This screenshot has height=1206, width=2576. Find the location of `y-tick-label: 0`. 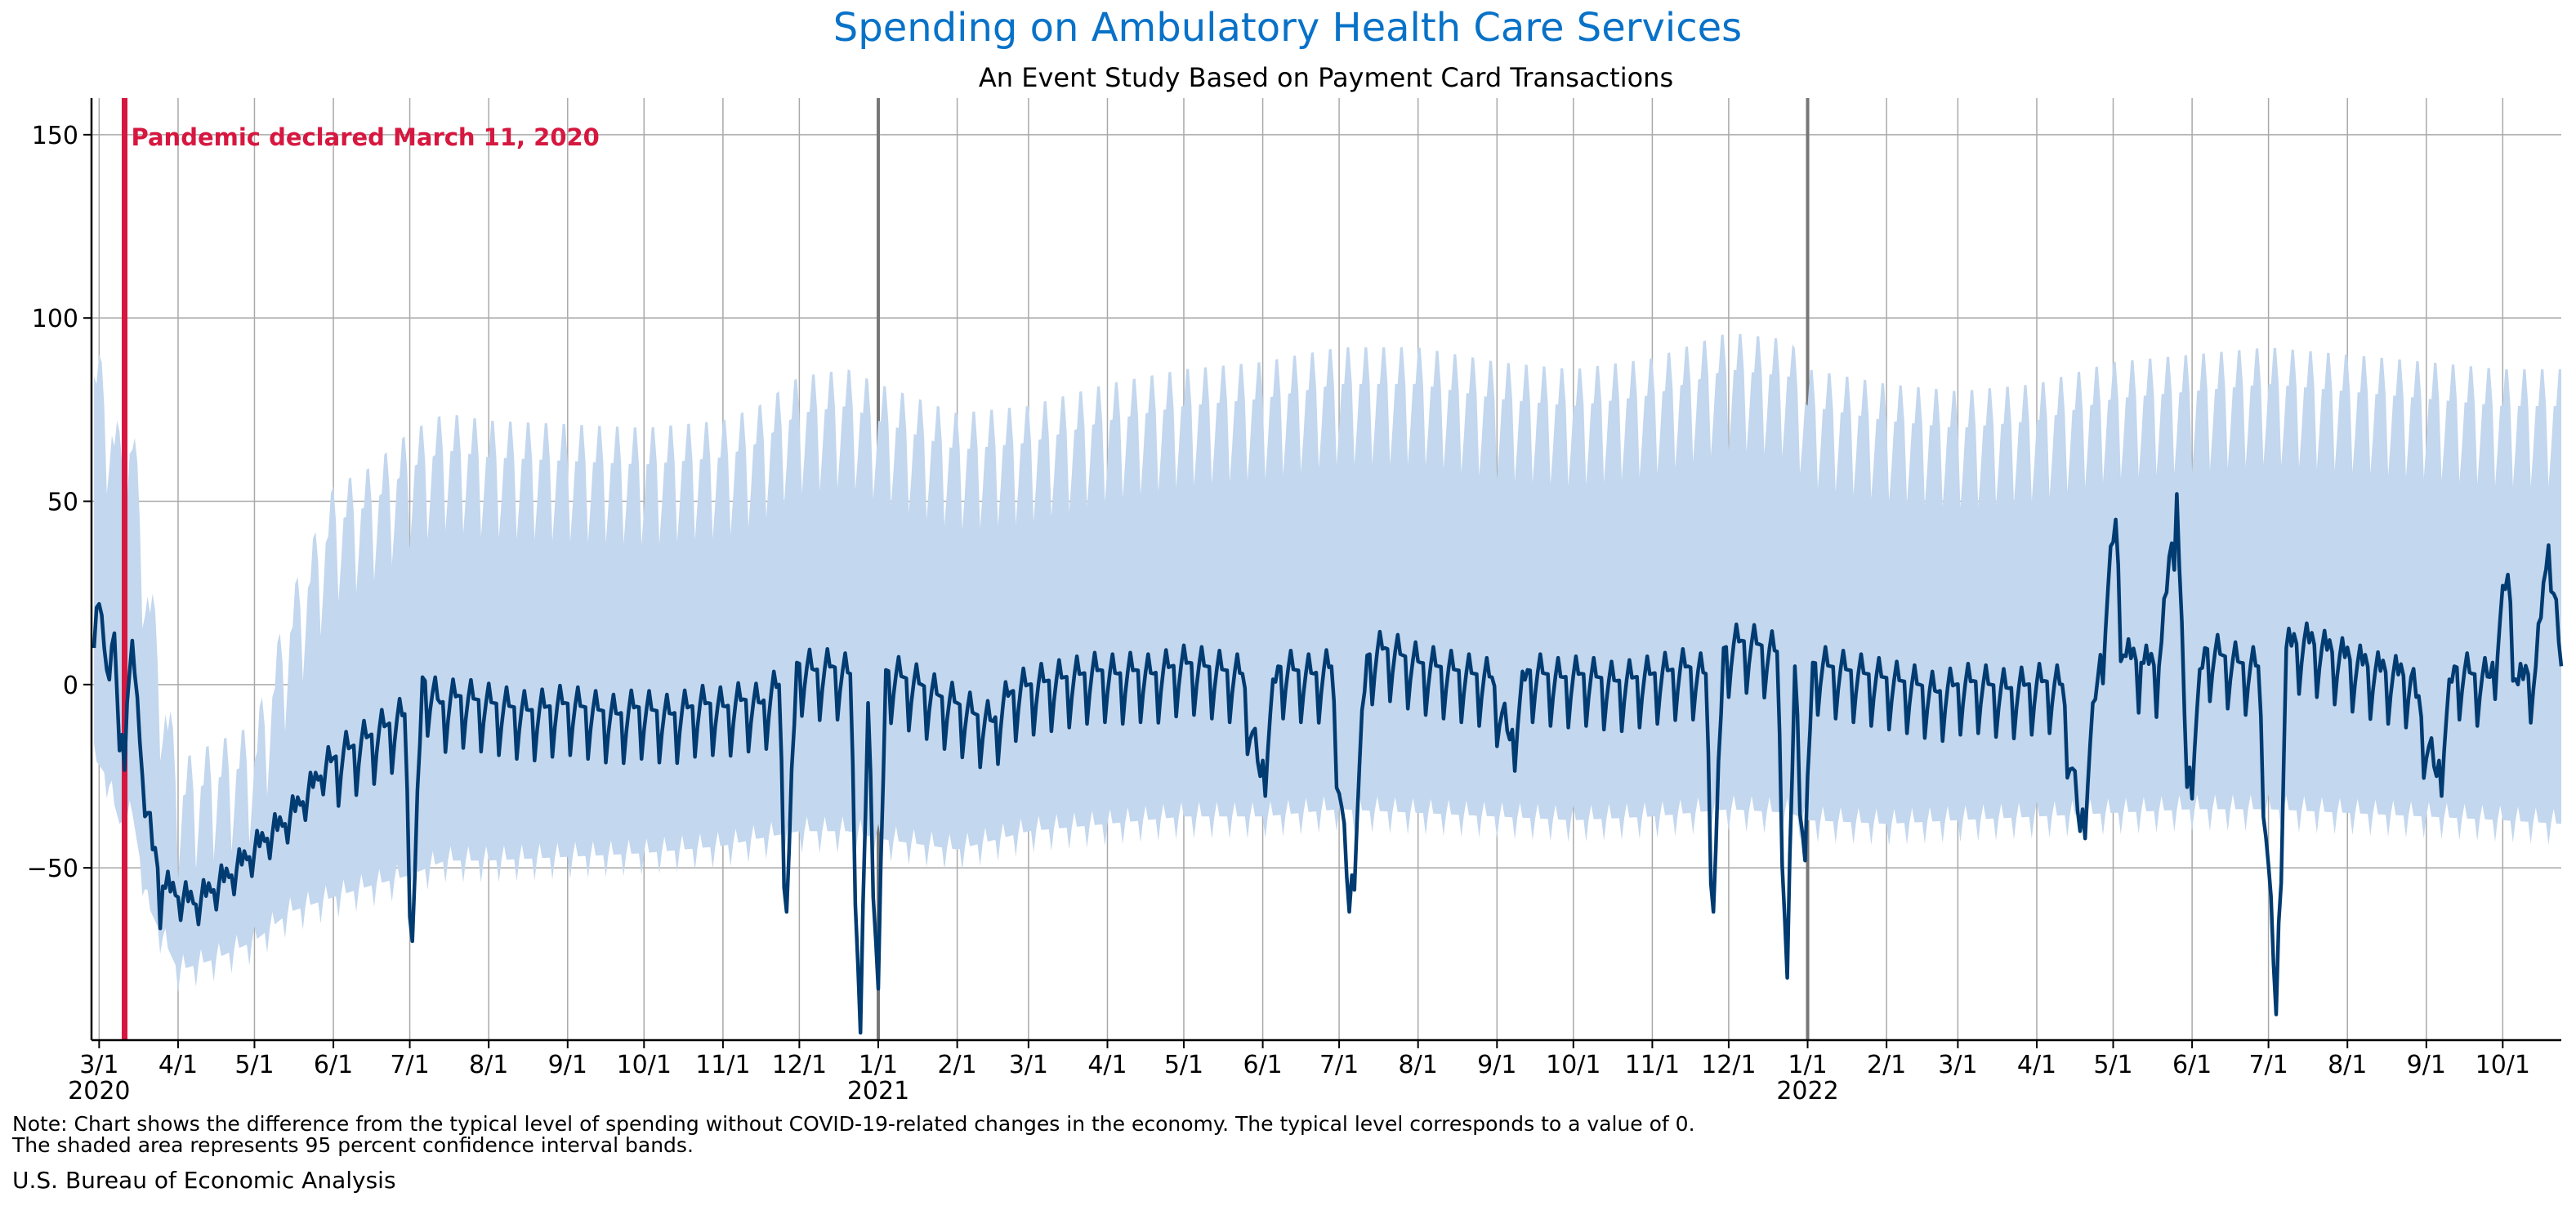

y-tick-label: 0 is located at coordinates (71, 686).